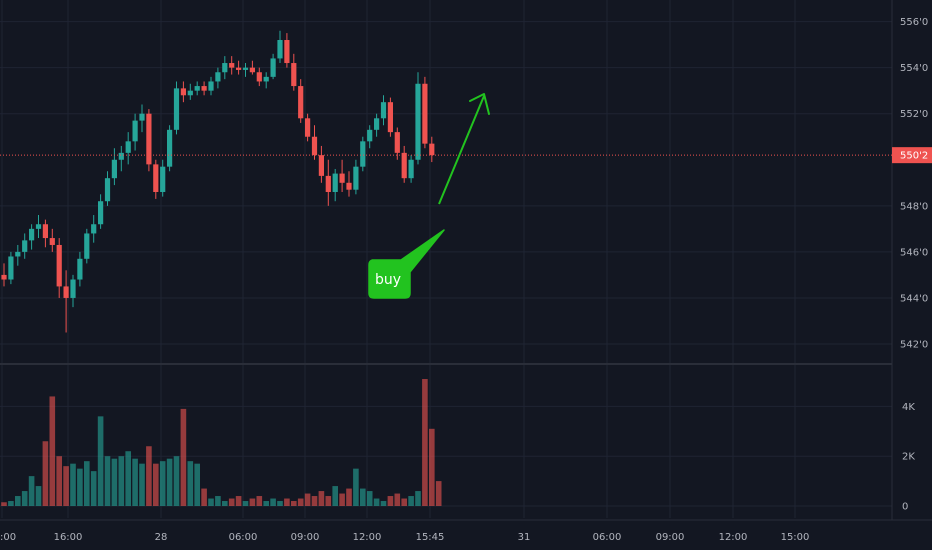 This screenshot has height=550, width=932. What do you see at coordinates (908, 457) in the screenshot?
I see `volume-axis: 0 2K 4K` at bounding box center [908, 457].